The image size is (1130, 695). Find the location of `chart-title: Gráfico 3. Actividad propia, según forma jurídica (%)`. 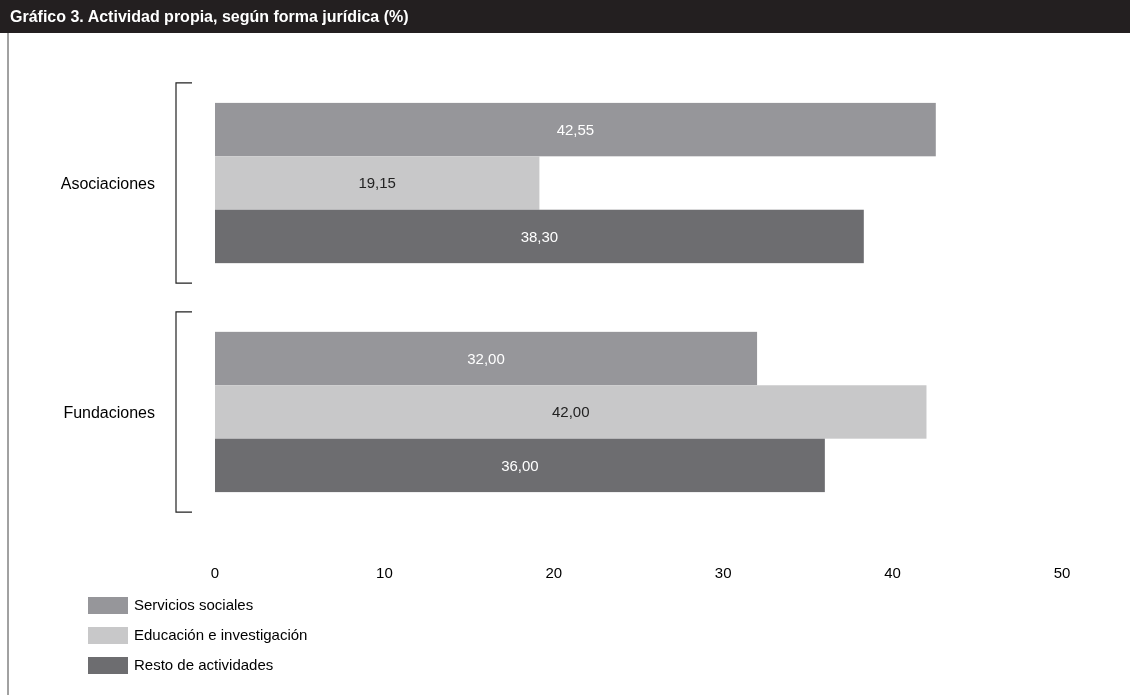

chart-title: Gráfico 3. Actividad propia, según forma jurídica (%) is located at coordinates (209, 16).